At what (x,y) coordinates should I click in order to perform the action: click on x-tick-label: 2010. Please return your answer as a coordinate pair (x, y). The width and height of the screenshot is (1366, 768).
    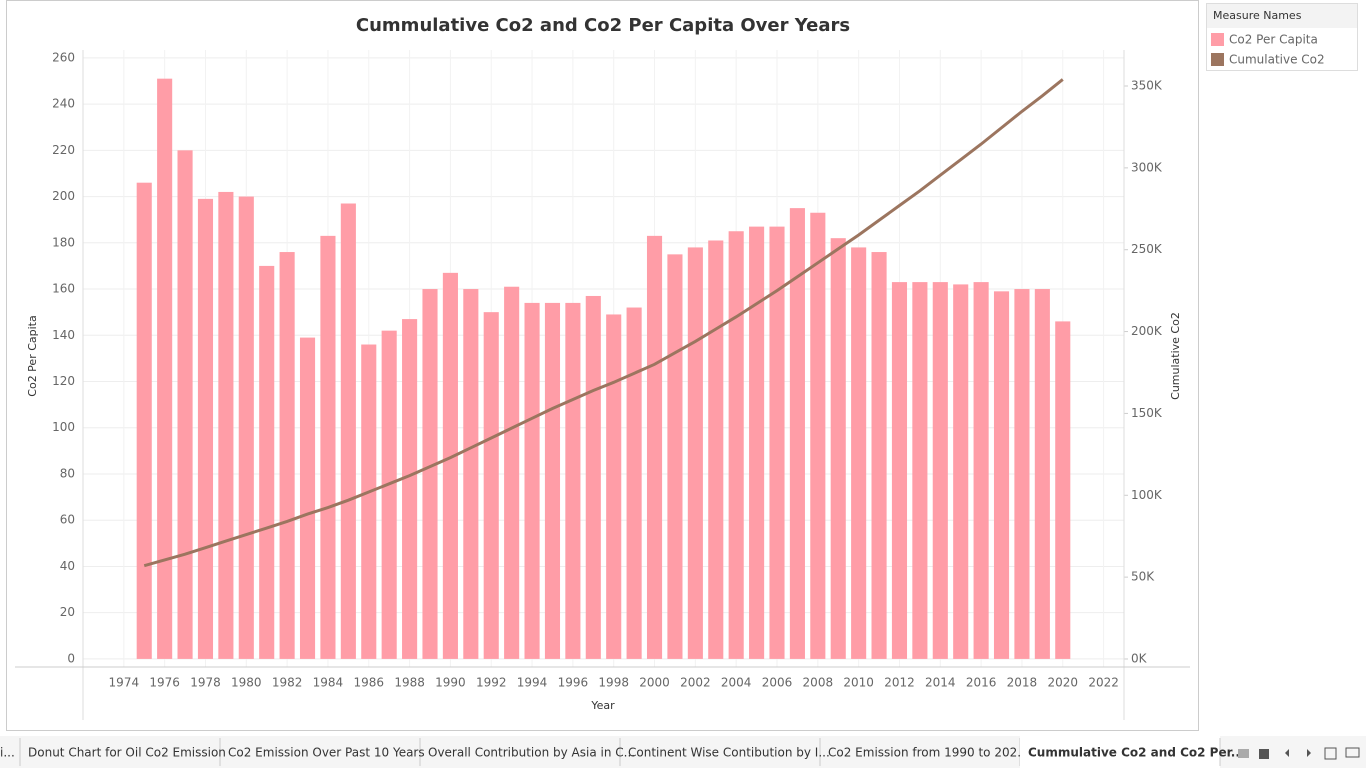
    Looking at the image, I should click on (858, 683).